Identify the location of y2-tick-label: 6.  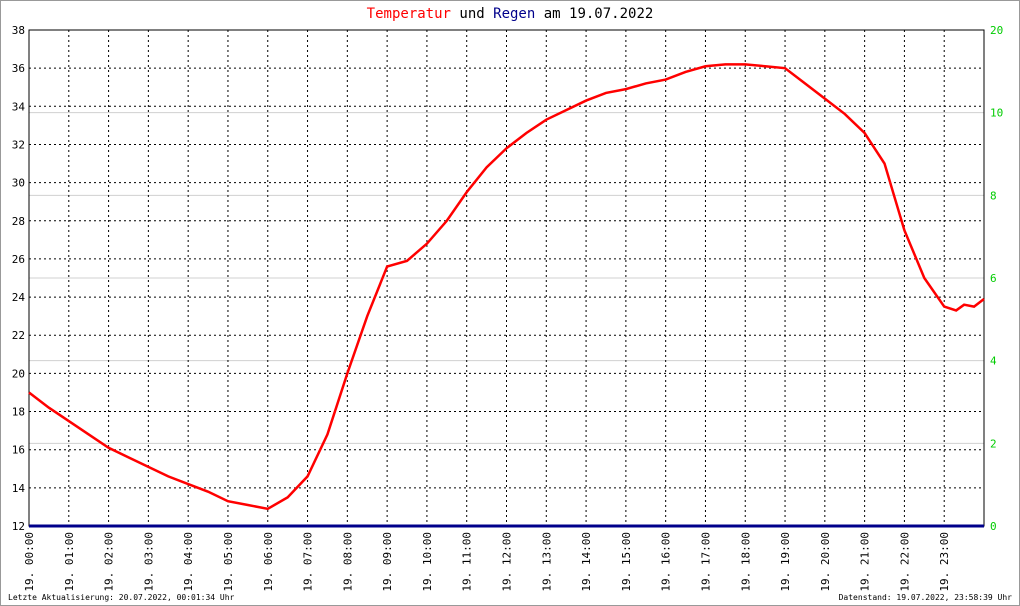
(993, 278).